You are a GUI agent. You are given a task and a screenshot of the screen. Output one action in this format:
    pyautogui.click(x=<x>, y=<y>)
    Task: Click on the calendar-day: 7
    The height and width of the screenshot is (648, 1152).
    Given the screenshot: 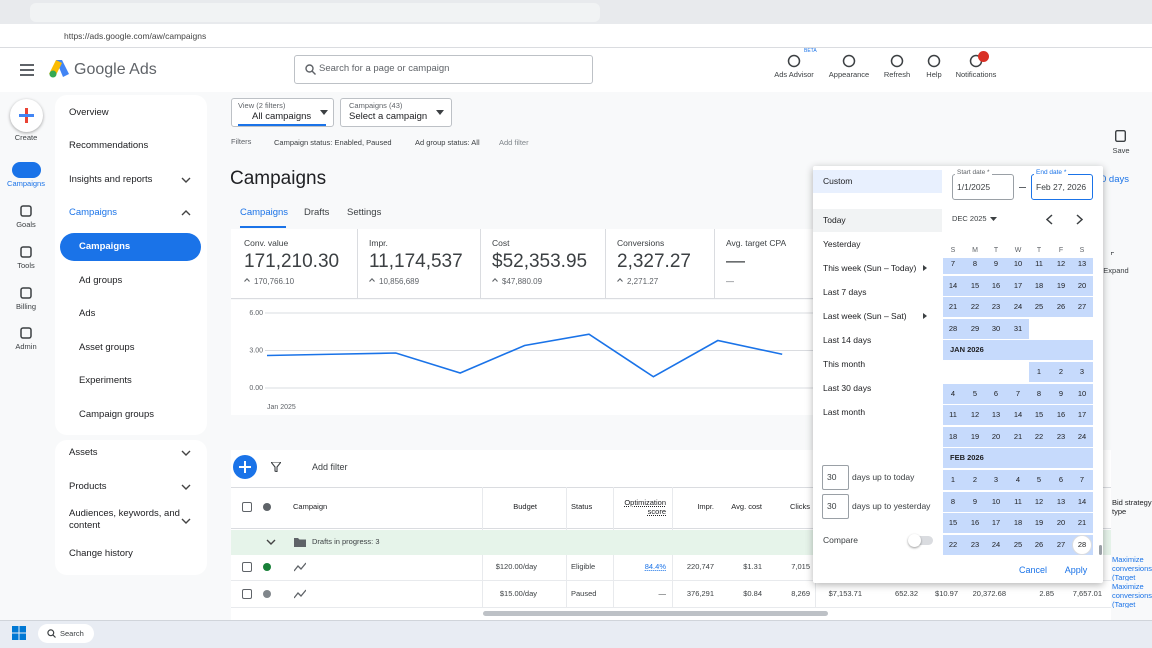 What is the action you would take?
    pyautogui.click(x=1018, y=393)
    